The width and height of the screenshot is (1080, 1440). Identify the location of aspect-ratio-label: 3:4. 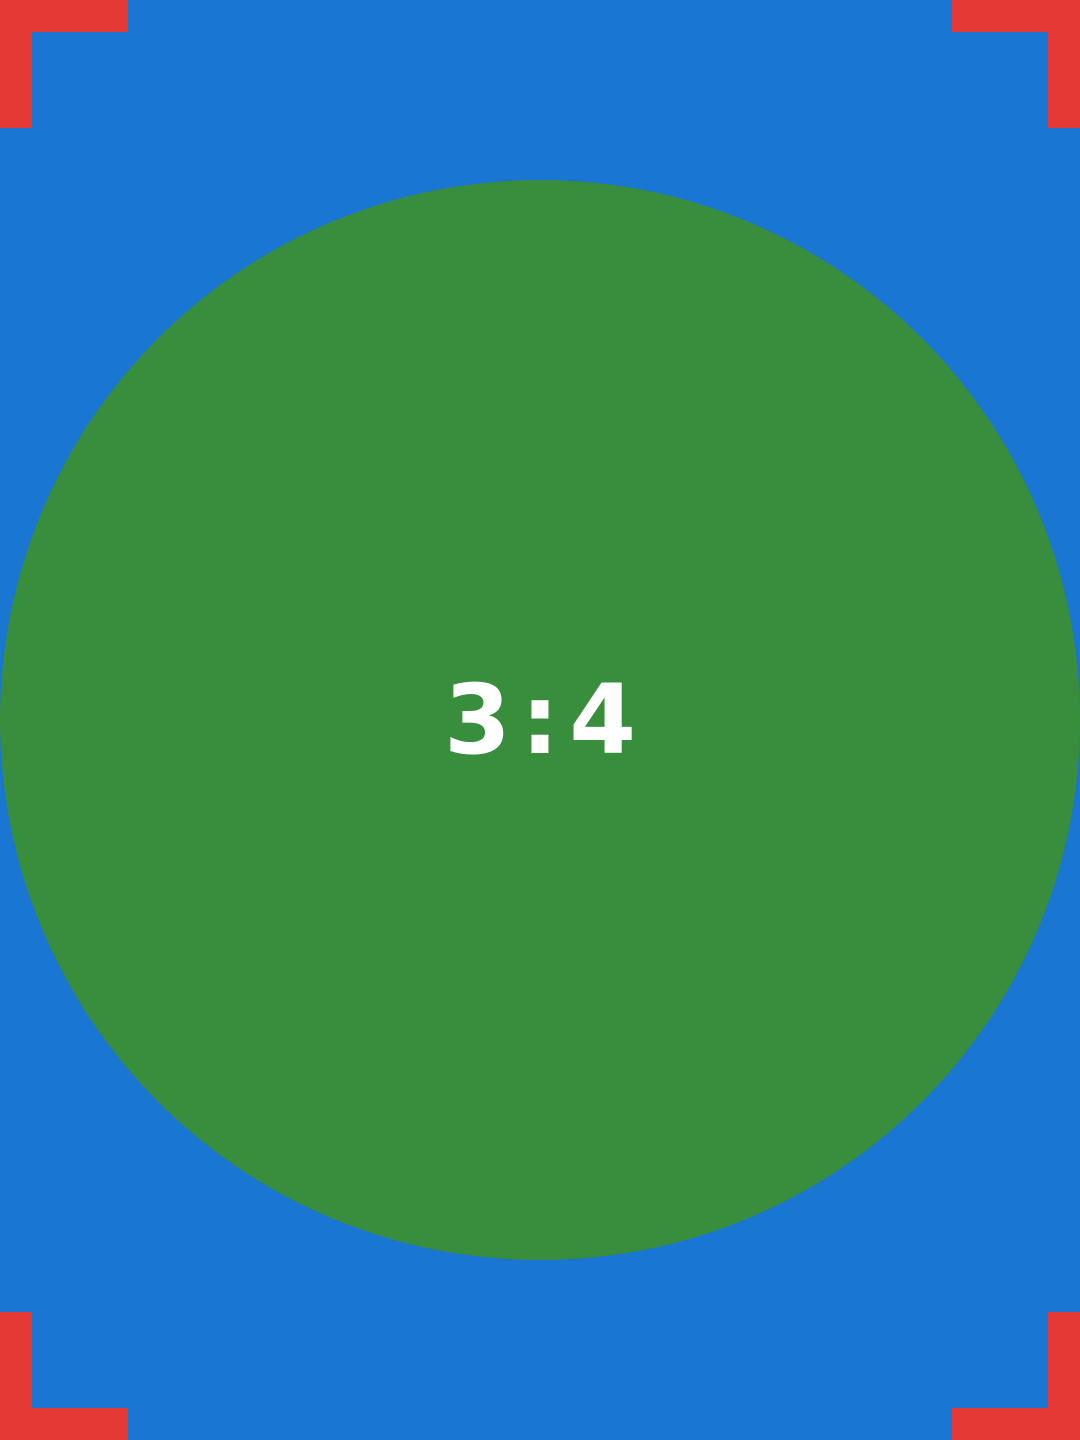
(545, 720).